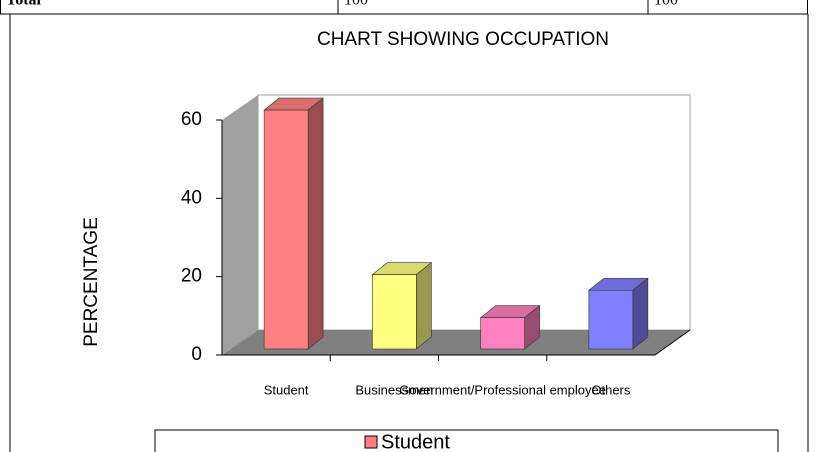 This screenshot has height=452, width=817. What do you see at coordinates (196, 354) in the screenshot?
I see `y-tick-label: 0` at bounding box center [196, 354].